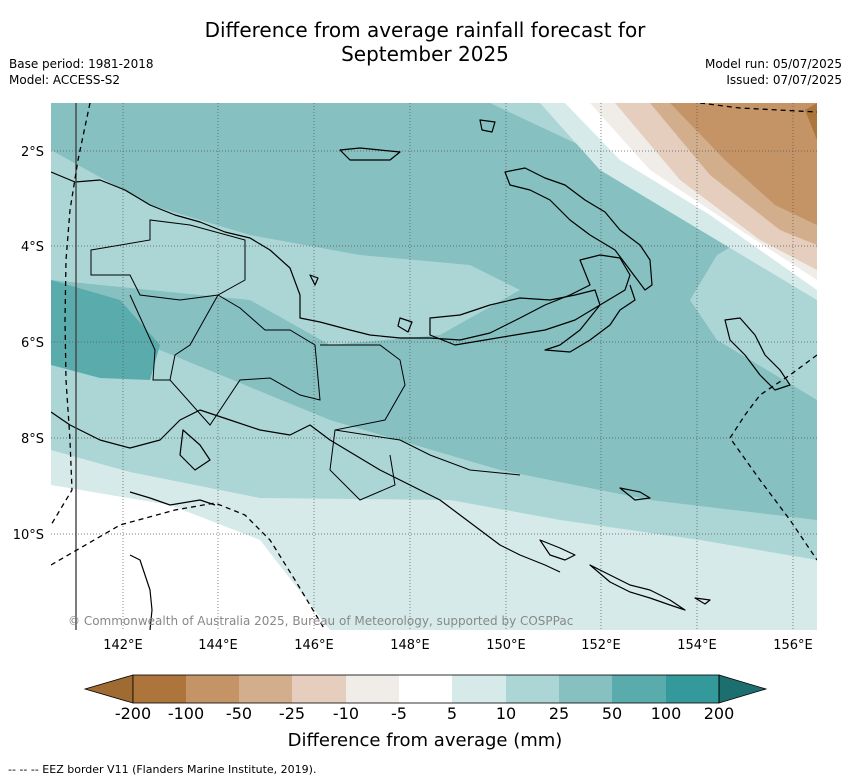 The width and height of the screenshot is (850, 781). Describe the element at coordinates (811, 121) in the screenshot. I see `field-minus100-minus200` at that location.